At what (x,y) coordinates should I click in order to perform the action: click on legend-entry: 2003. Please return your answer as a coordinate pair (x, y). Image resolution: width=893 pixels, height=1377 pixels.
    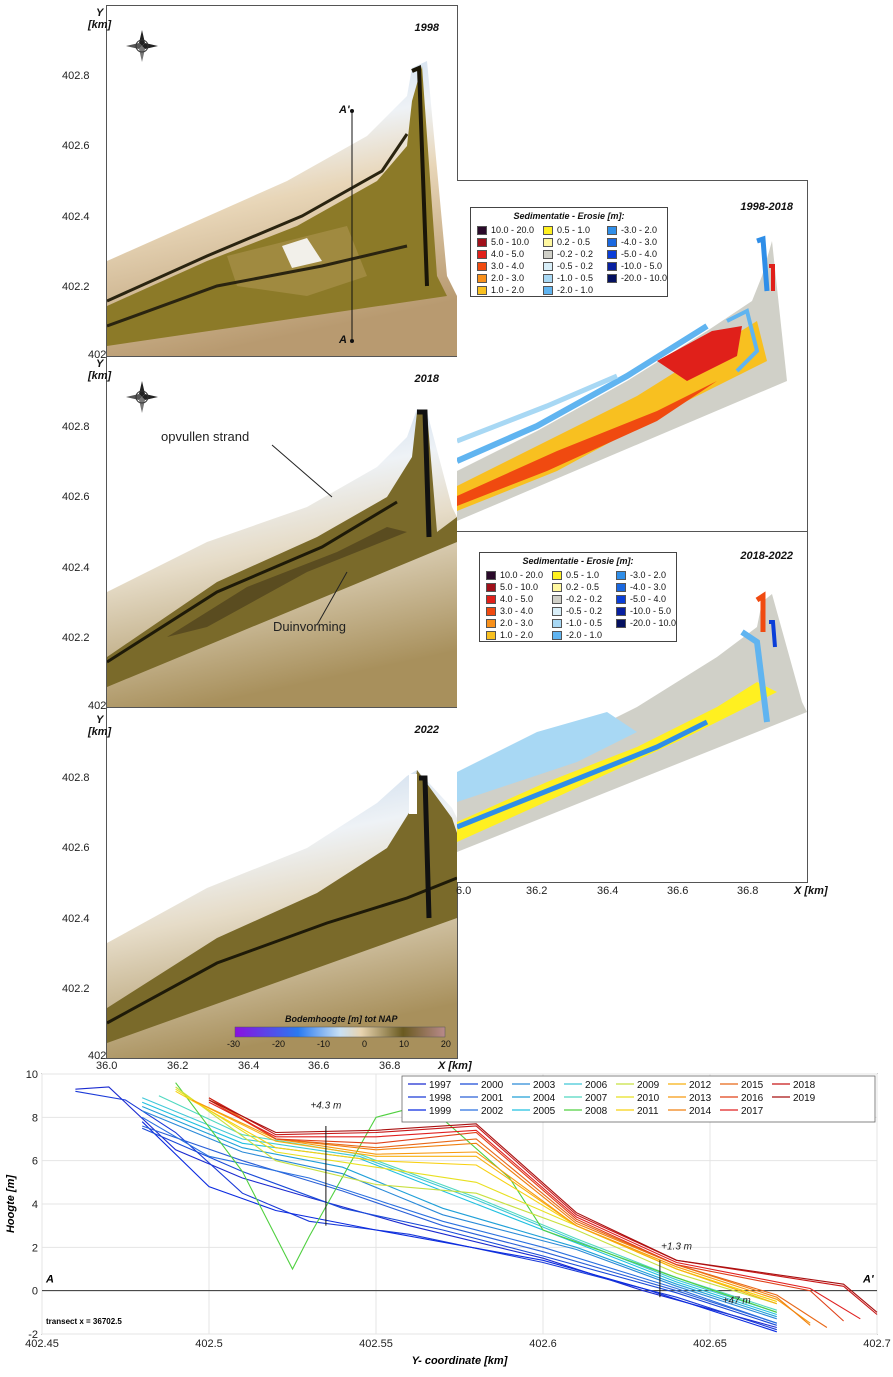
    Looking at the image, I should click on (544, 1085).